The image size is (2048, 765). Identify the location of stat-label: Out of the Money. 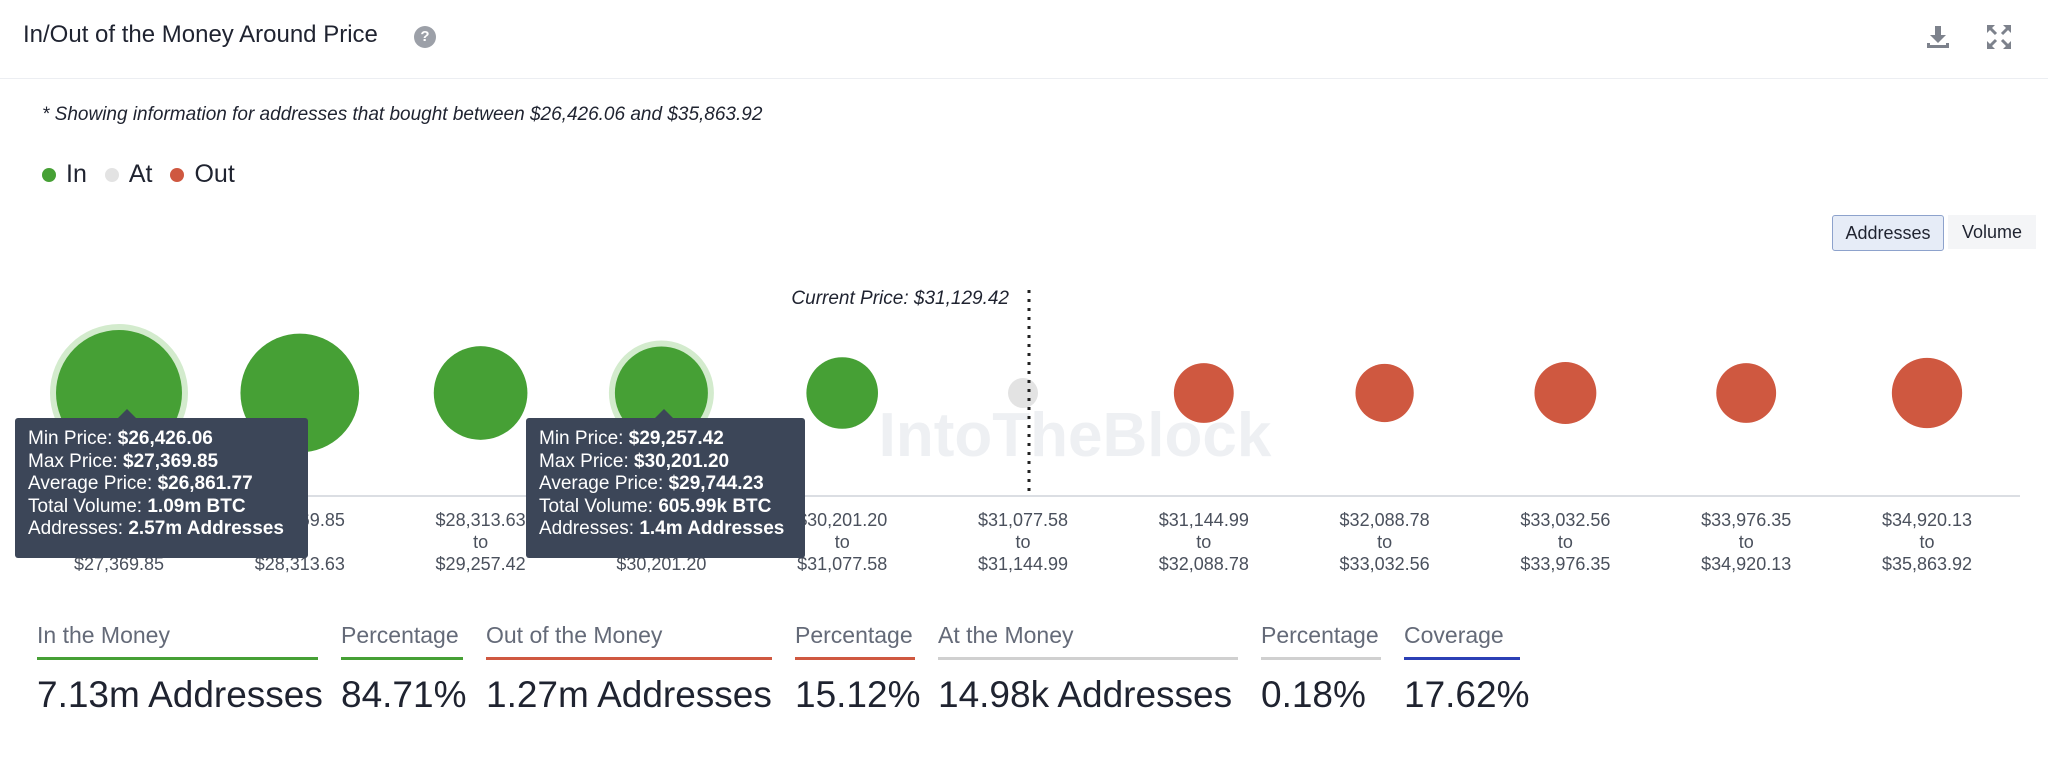
(629, 641).